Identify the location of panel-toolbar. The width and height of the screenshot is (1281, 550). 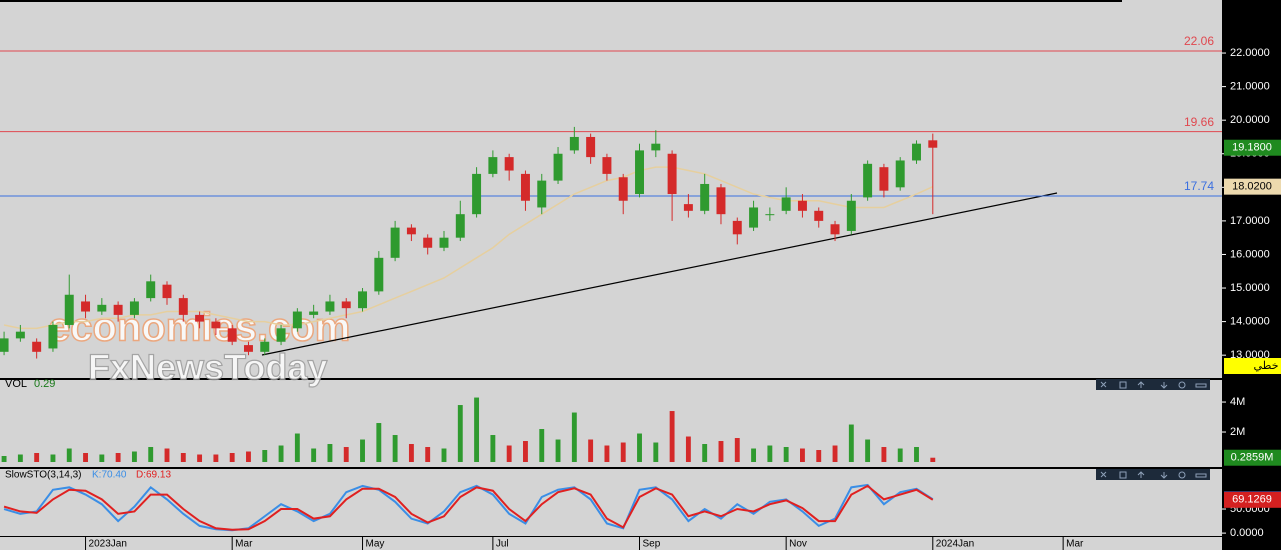
(1153, 429).